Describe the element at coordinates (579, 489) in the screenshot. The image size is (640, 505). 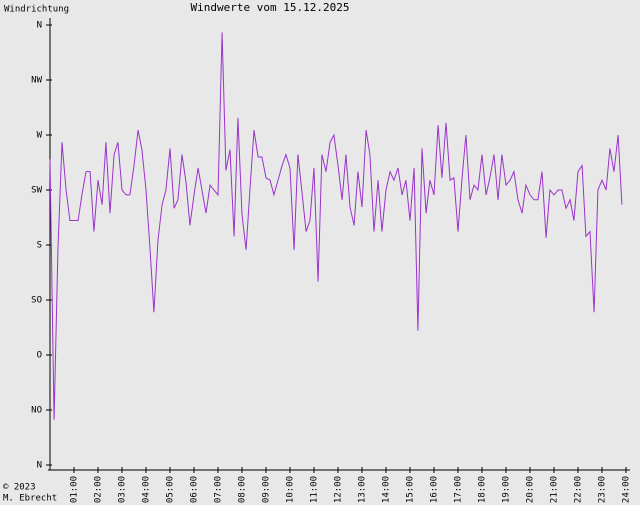
I see `x-tick-label: 22:00` at that location.